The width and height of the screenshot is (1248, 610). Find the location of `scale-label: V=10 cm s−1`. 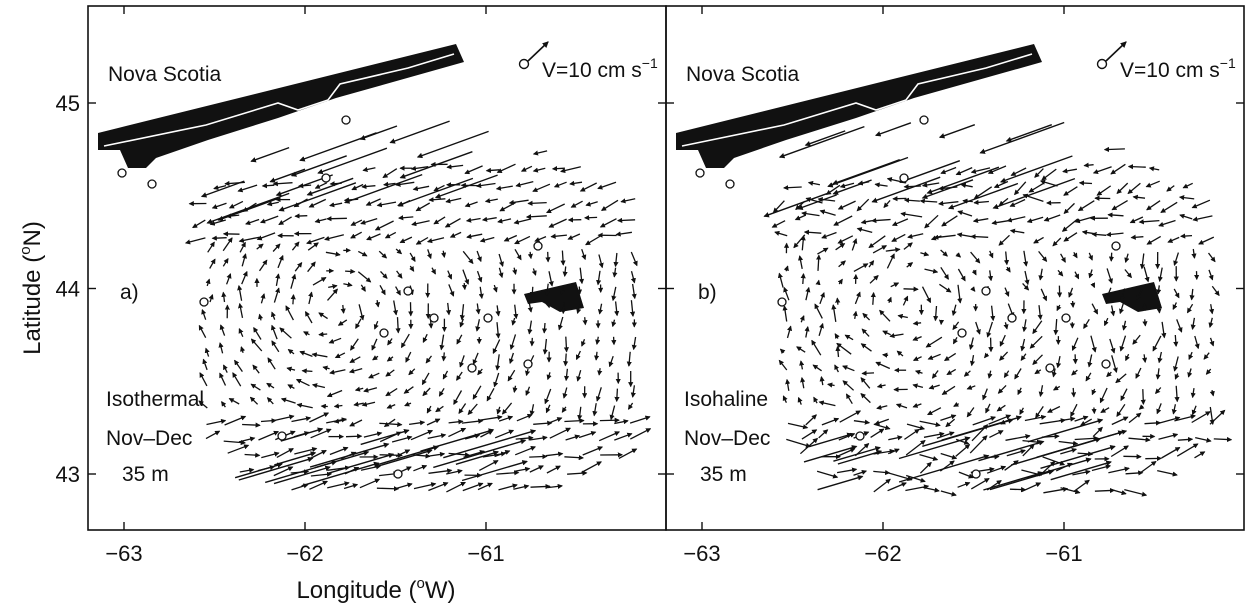

scale-label: V=10 cm s−1 is located at coordinates (600, 68).